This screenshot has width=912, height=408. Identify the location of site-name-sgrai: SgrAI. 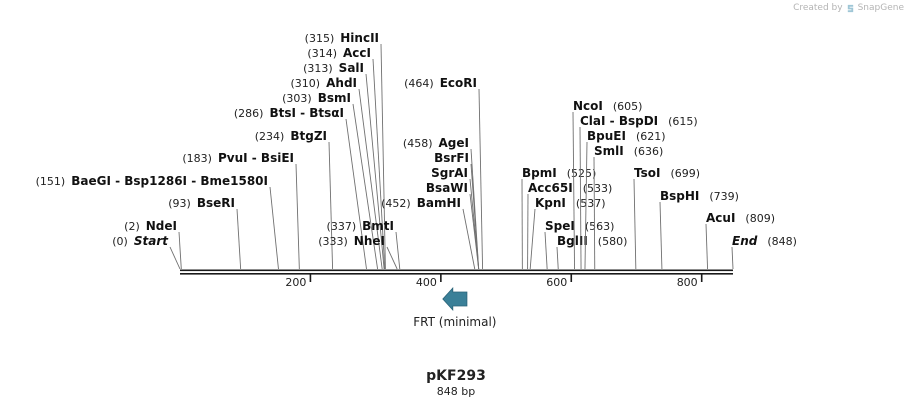
(449, 173).